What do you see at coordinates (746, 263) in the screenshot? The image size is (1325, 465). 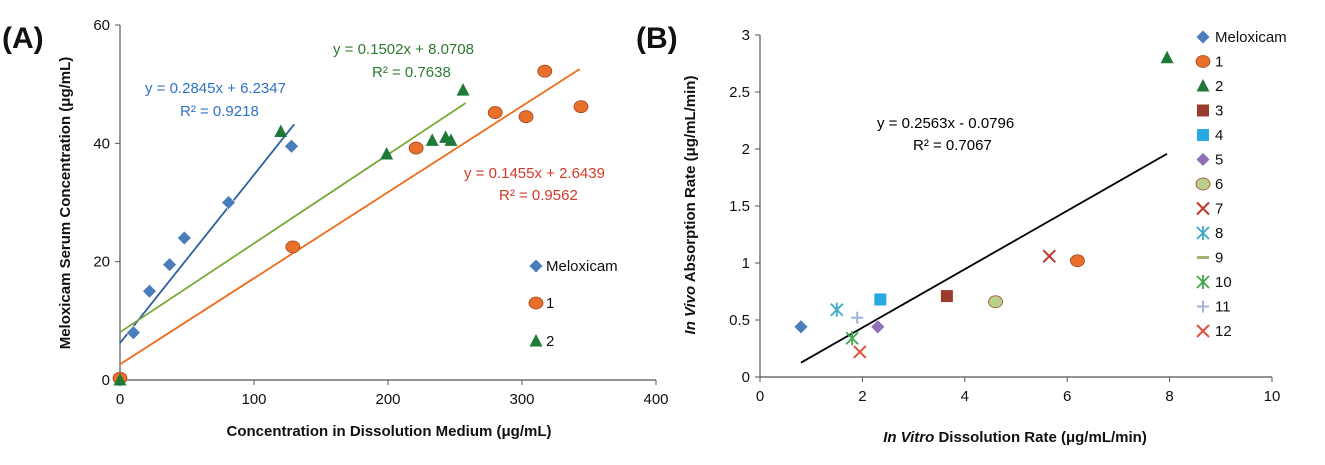 I see `panel-b-y-tick-label: 1` at bounding box center [746, 263].